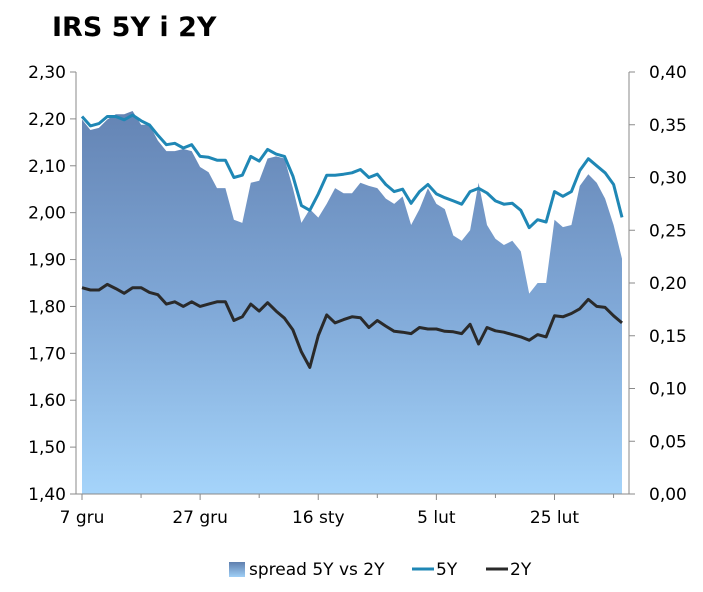 Image resolution: width=703 pixels, height=592 pixels. What do you see at coordinates (447, 570) in the screenshot?
I see `legend-label-5y: 5Y` at bounding box center [447, 570].